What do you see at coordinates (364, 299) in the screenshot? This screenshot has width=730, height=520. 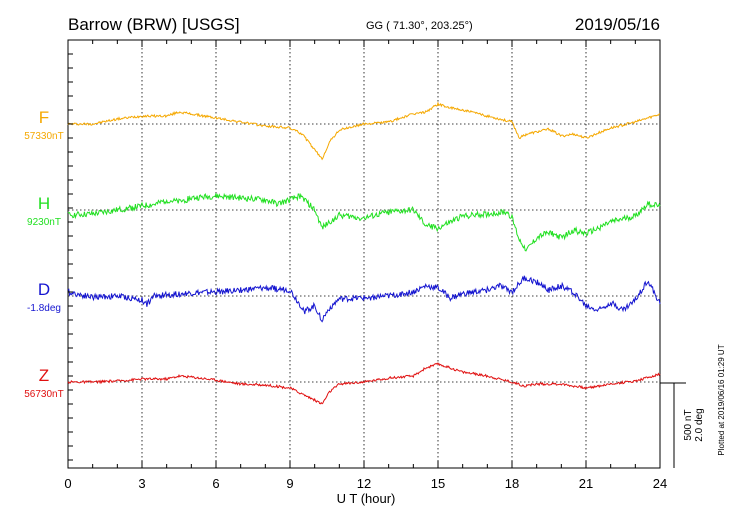 I see `series-line-D` at bounding box center [364, 299].